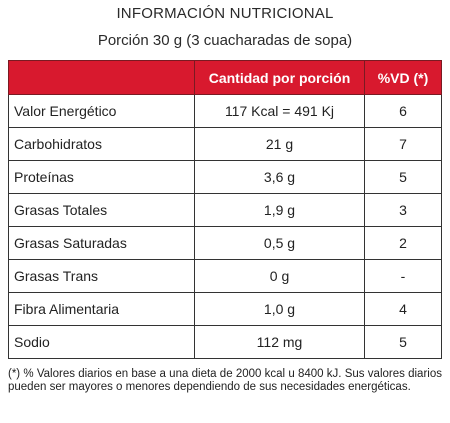  I want to click on header-nutrient, so click(101, 77).